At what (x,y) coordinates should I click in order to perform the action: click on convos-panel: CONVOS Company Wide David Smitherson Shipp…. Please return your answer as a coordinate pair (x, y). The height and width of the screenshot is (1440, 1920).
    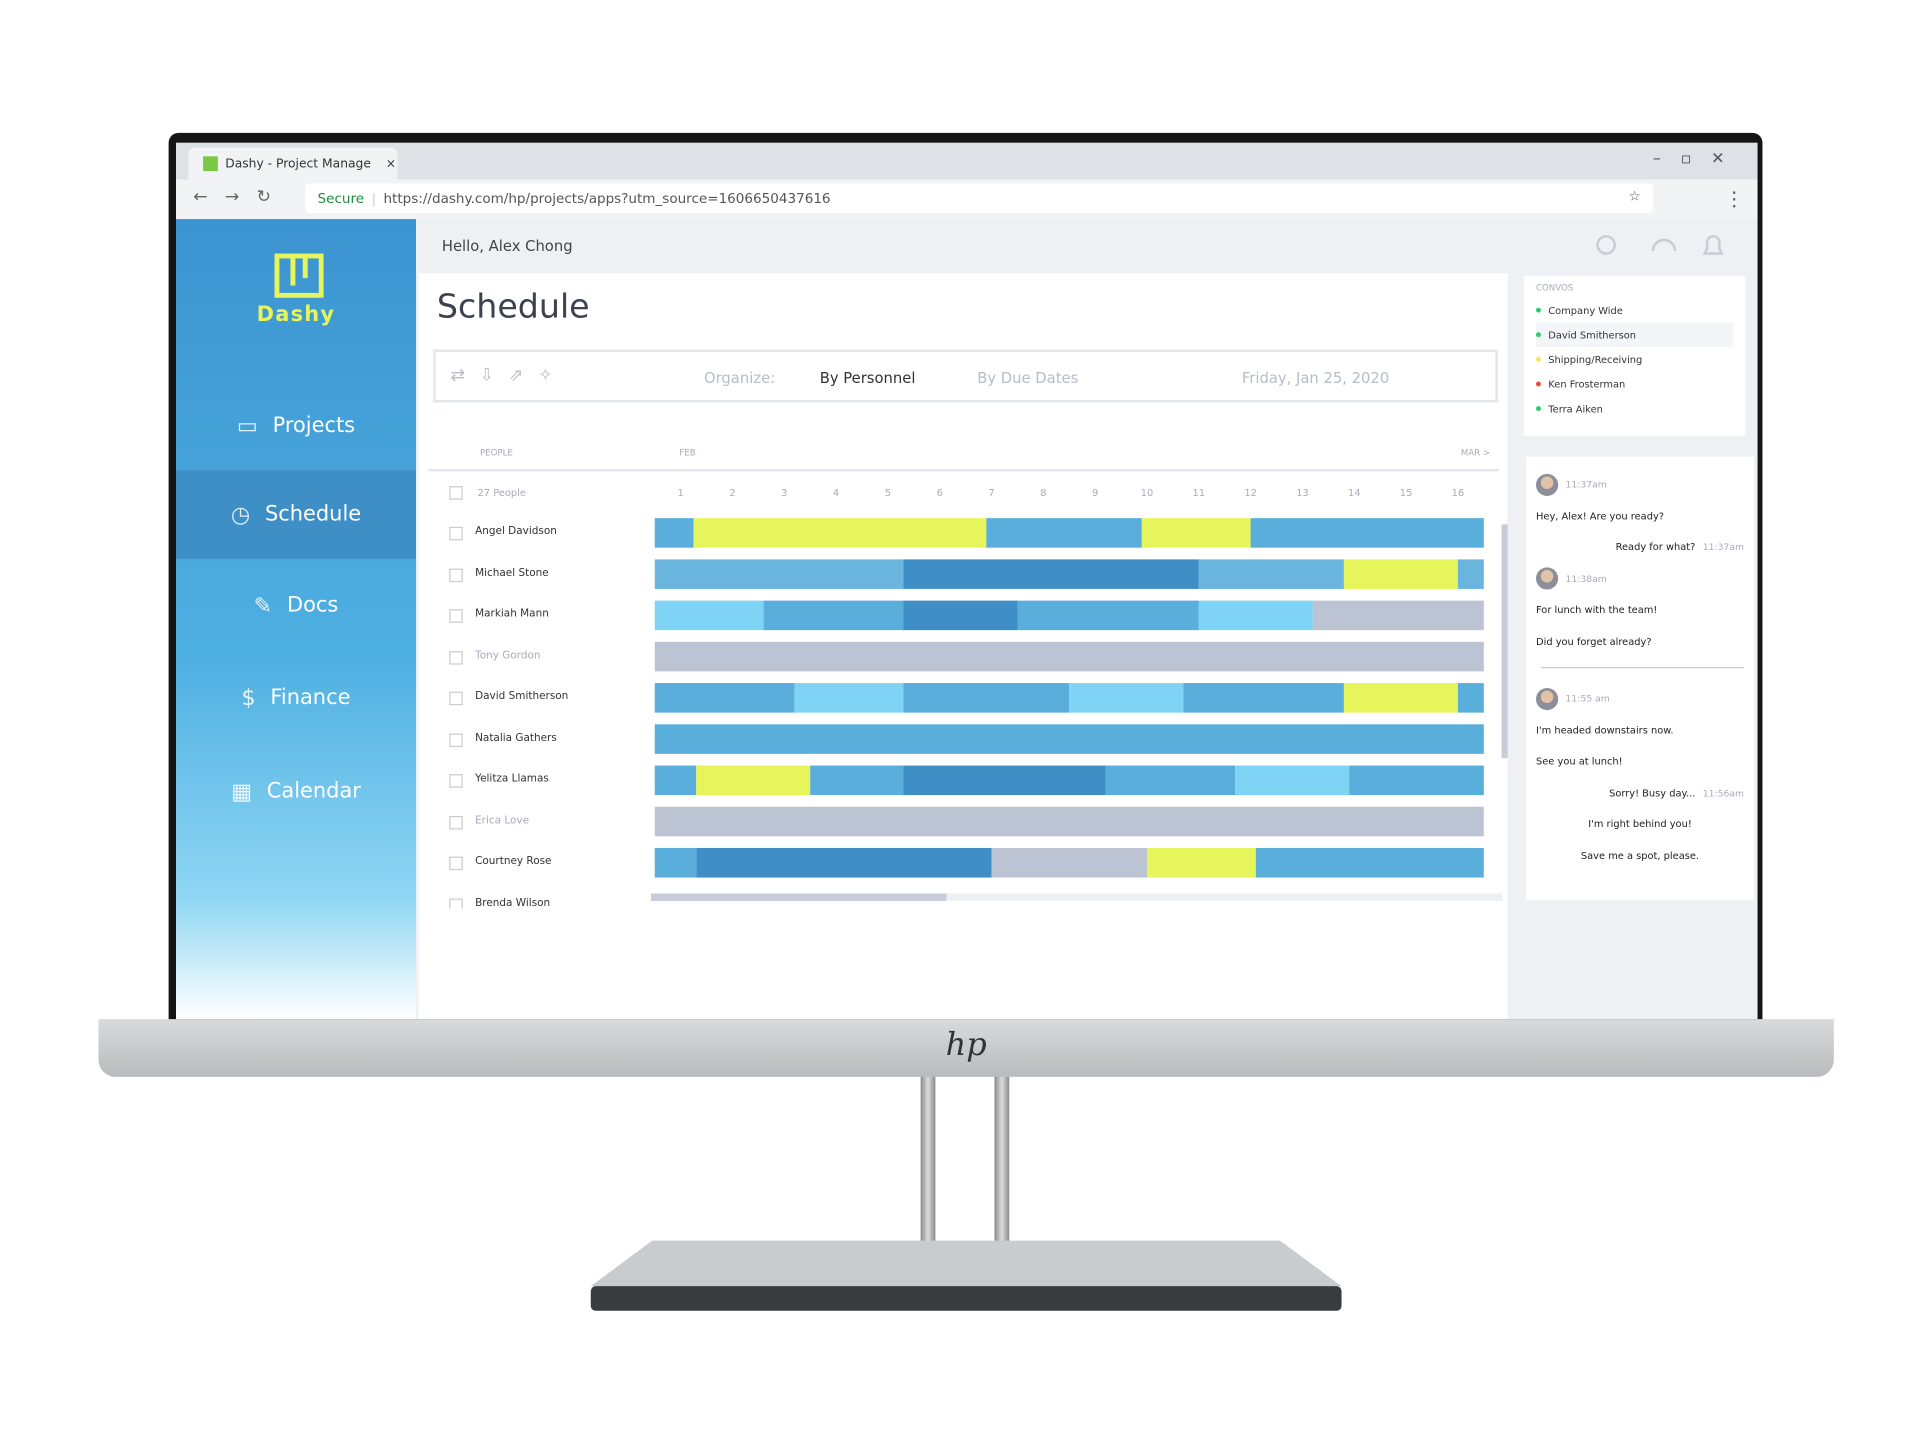
    Looking at the image, I should click on (1634, 355).